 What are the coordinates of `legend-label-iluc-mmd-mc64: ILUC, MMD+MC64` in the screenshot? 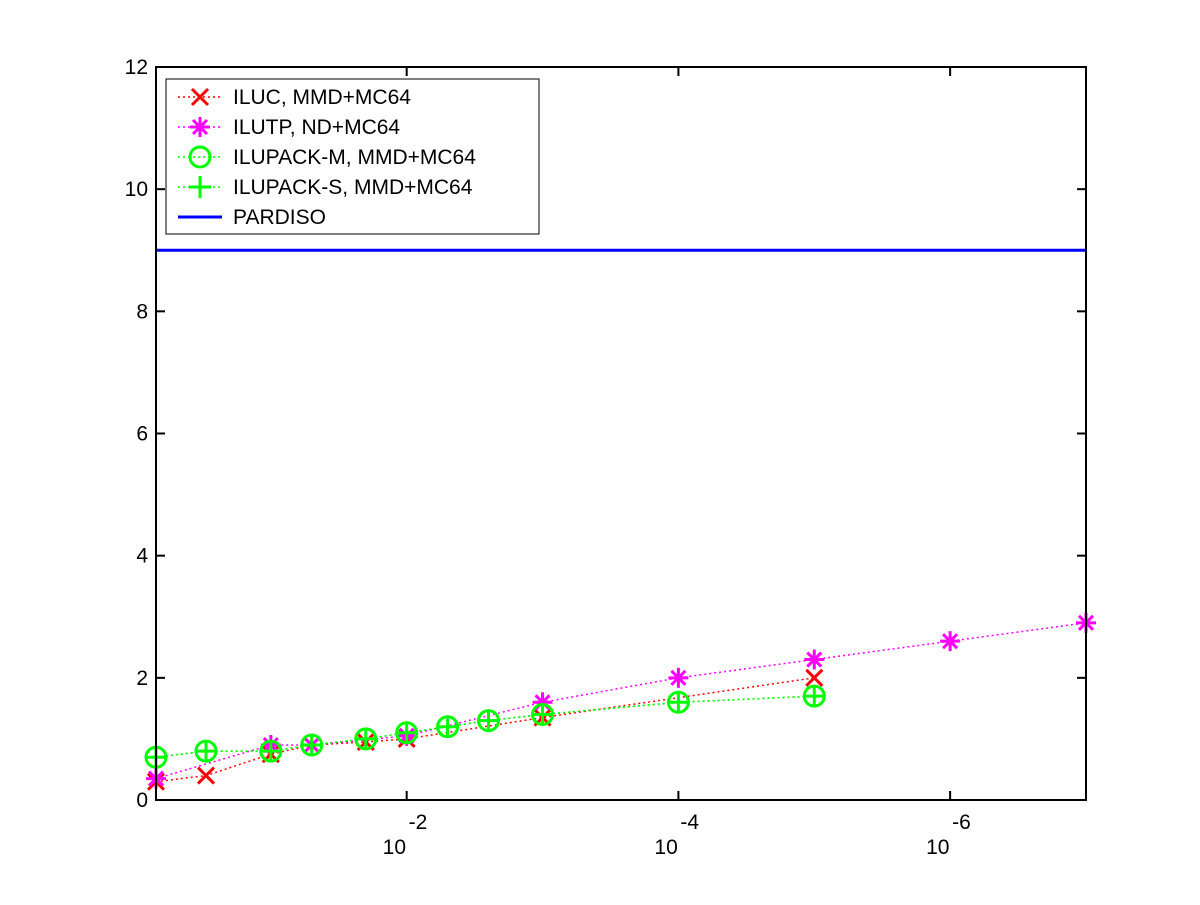 It's located at (322, 97).